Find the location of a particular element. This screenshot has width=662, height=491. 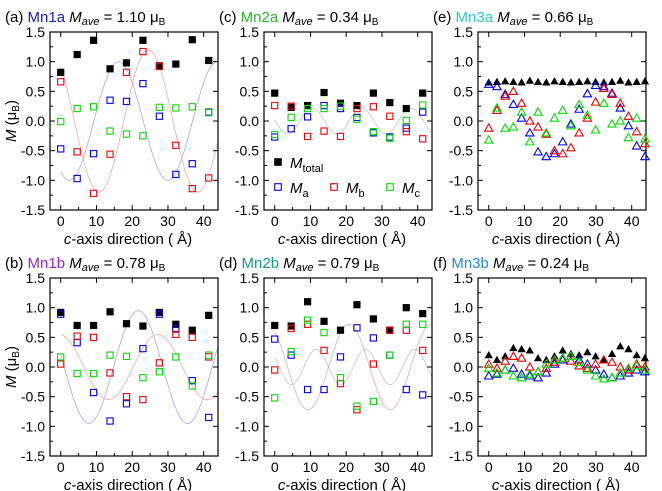

legend-total-subscript: total is located at coordinates (313, 169).